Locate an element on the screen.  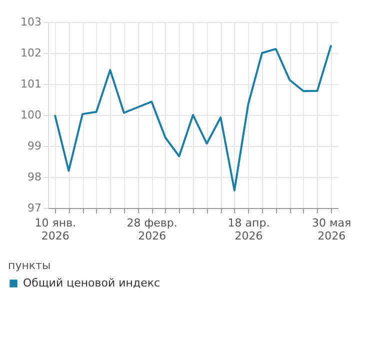
y-tick-label: 103 is located at coordinates (31, 22).